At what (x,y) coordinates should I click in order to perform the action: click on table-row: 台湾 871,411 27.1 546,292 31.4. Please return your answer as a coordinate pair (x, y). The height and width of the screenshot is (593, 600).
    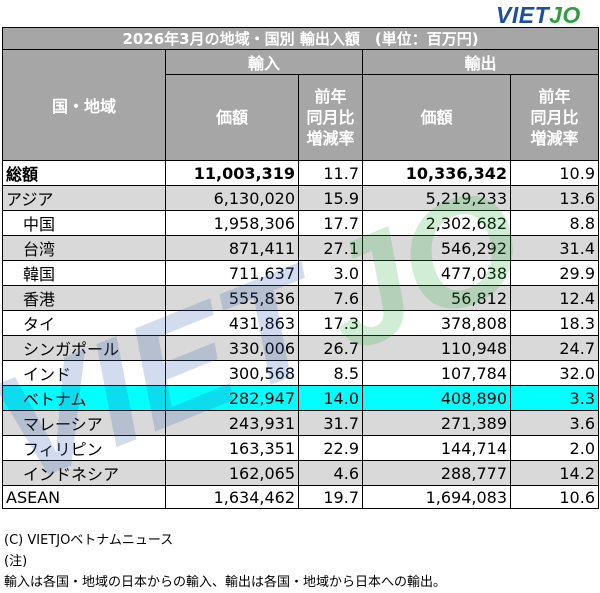
    Looking at the image, I should click on (300, 248).